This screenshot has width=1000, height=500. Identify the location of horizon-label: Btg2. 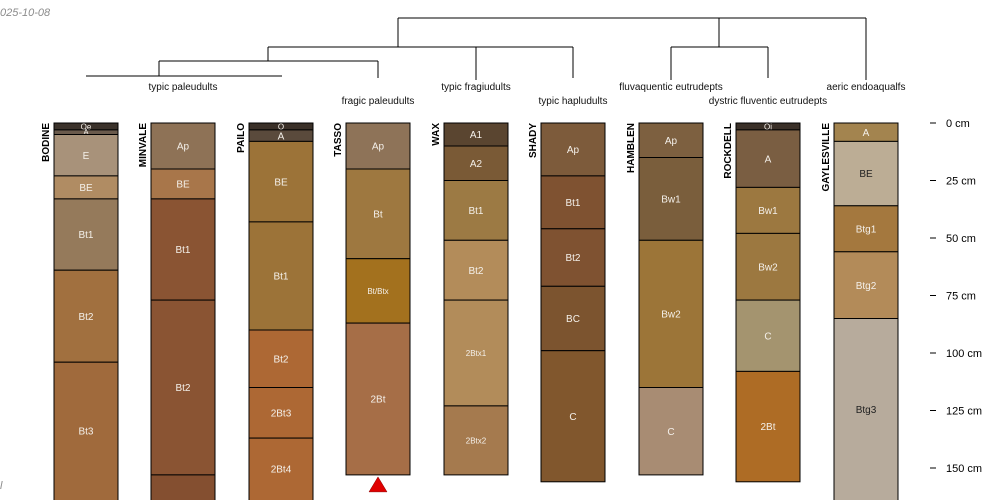
(866, 286).